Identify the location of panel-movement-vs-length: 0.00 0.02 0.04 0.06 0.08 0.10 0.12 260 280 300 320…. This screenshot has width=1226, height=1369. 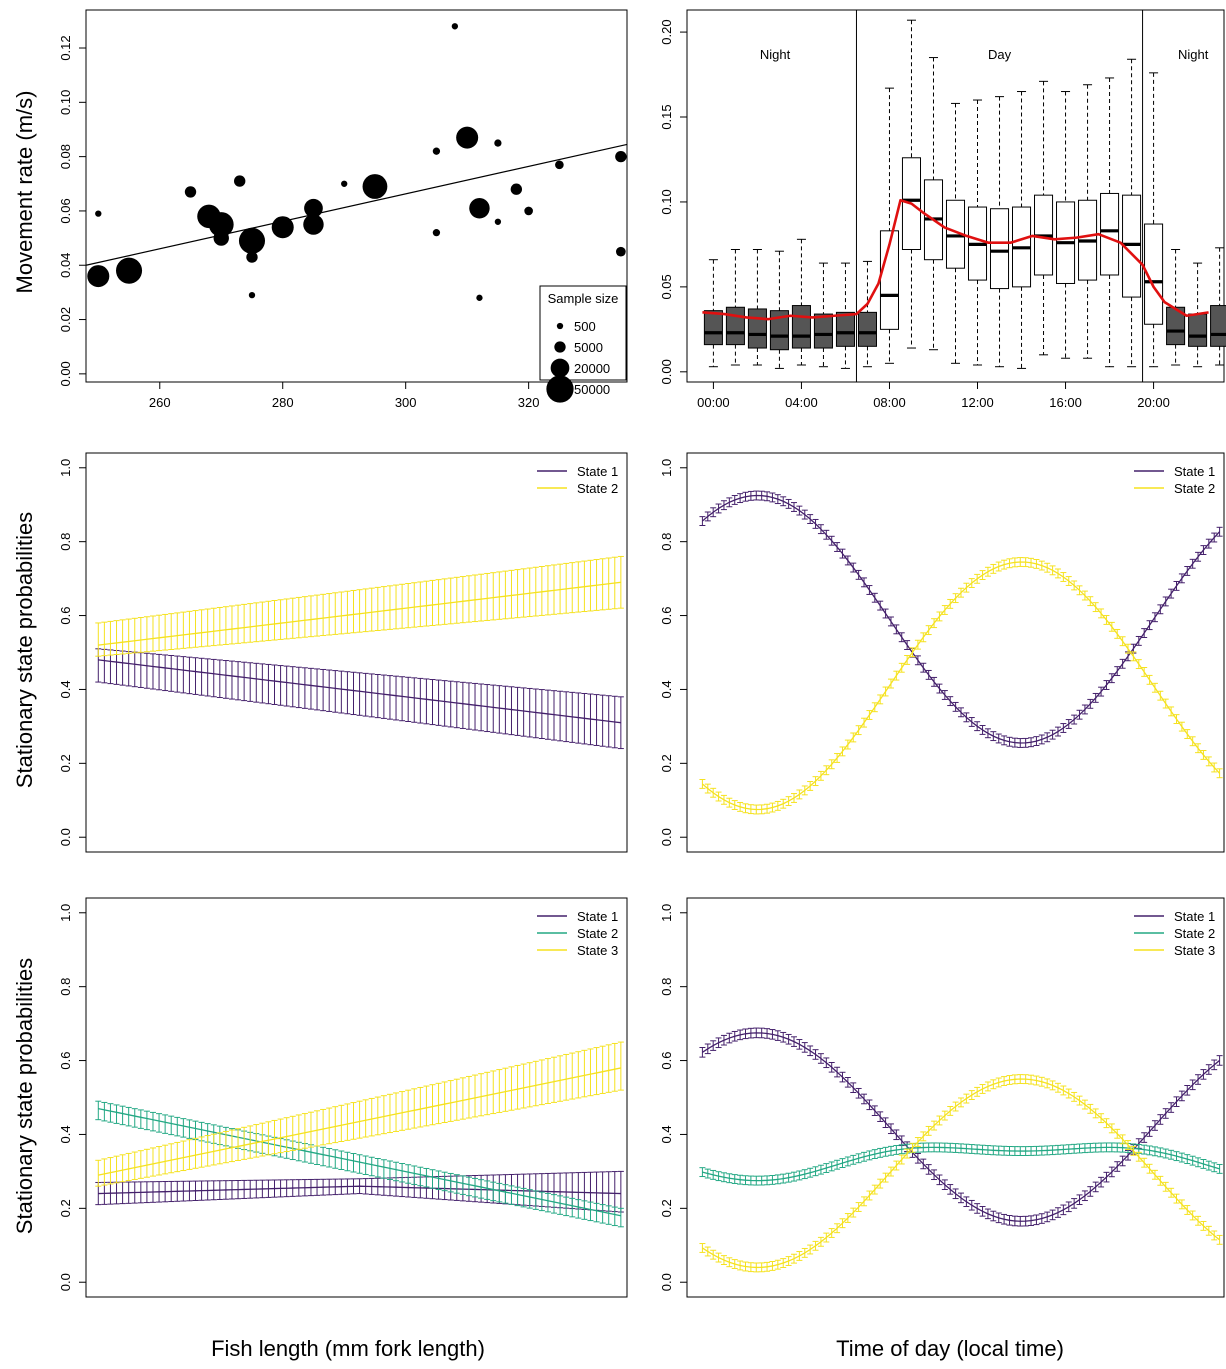
(343, 209).